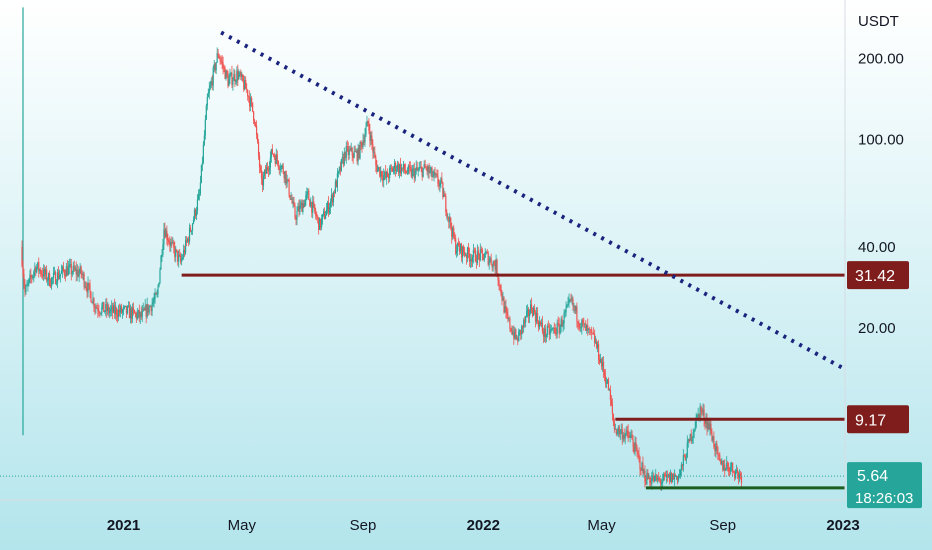  I want to click on level-price-label: 31.42, so click(875, 276).